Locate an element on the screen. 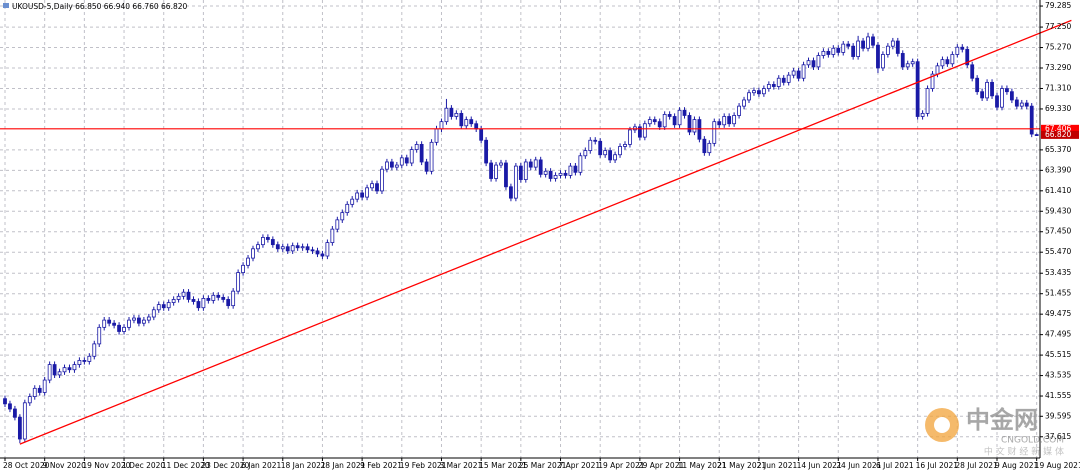  x-tick-label: 7 Apr 2021 is located at coordinates (580, 465).